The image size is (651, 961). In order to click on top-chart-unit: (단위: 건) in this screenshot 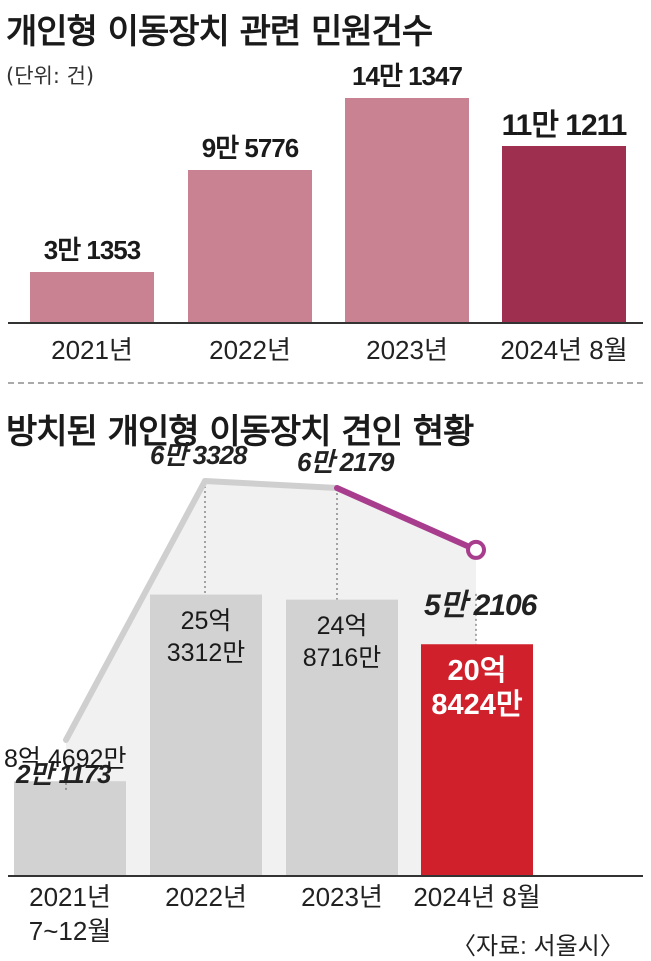, I will do `click(50, 76)`.